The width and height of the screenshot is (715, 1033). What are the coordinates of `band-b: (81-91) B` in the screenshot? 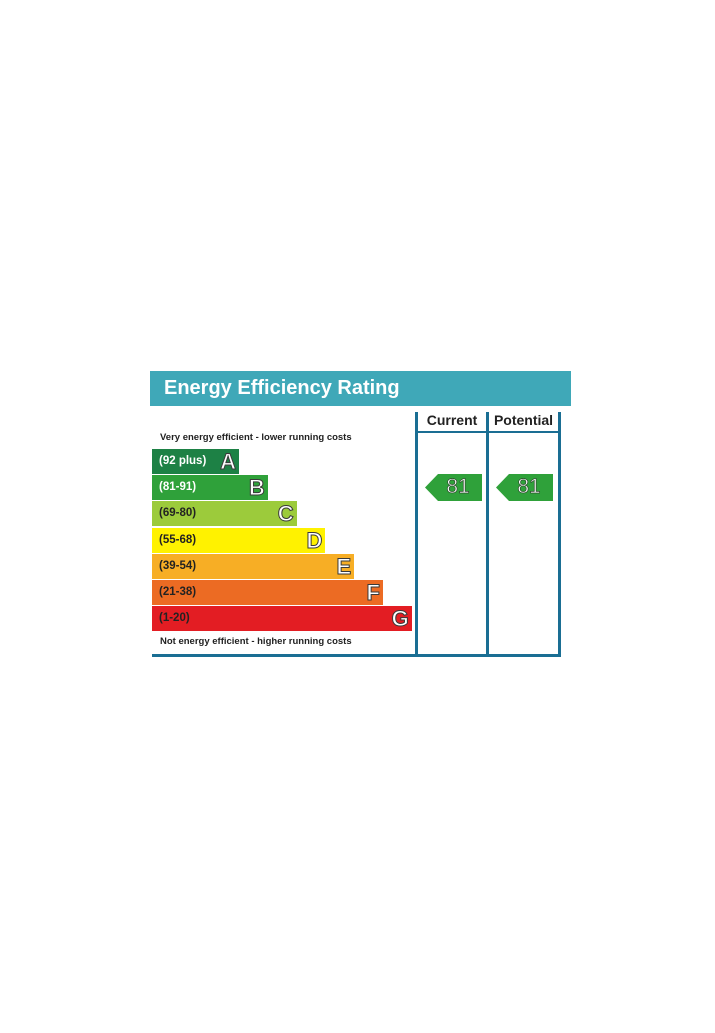 It's located at (210, 488).